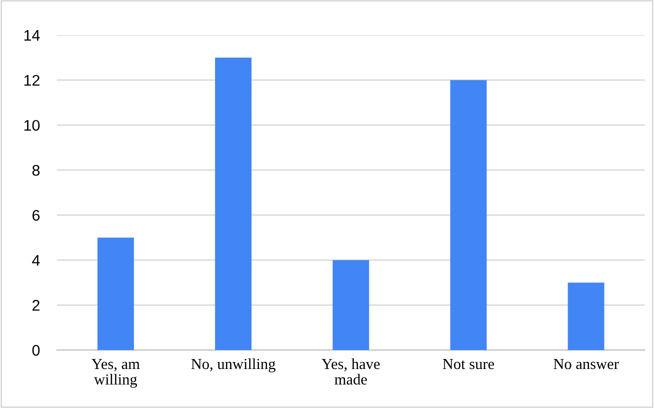  I want to click on y-tick-label: 10, so click(32, 125).